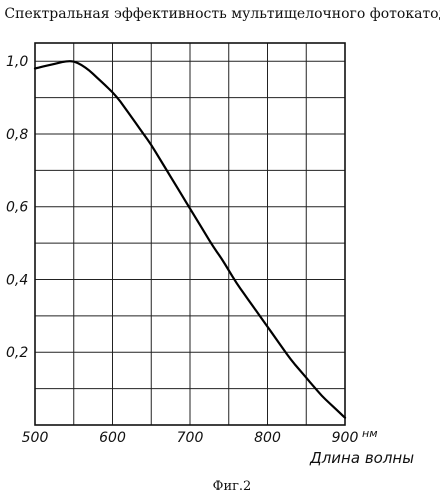 The height and width of the screenshot is (500, 440). I want to click on y-tick-label: 0,6, so click(17, 208).